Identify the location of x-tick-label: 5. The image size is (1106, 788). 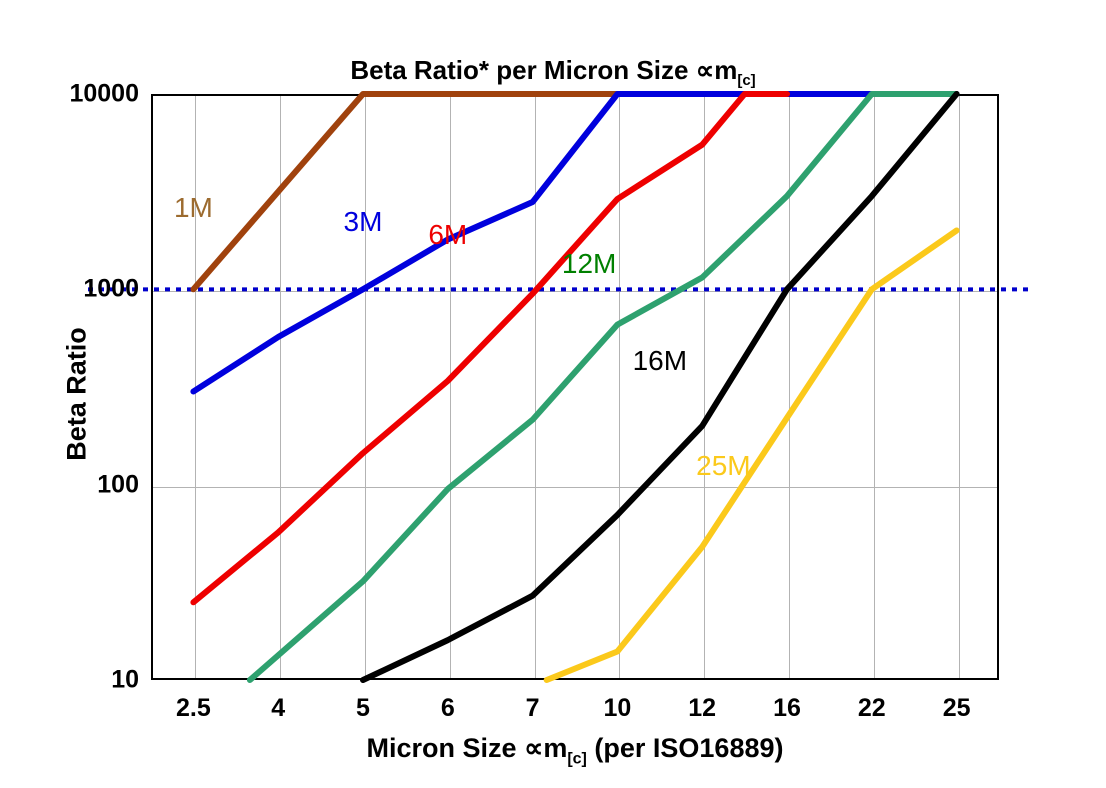
(363, 708).